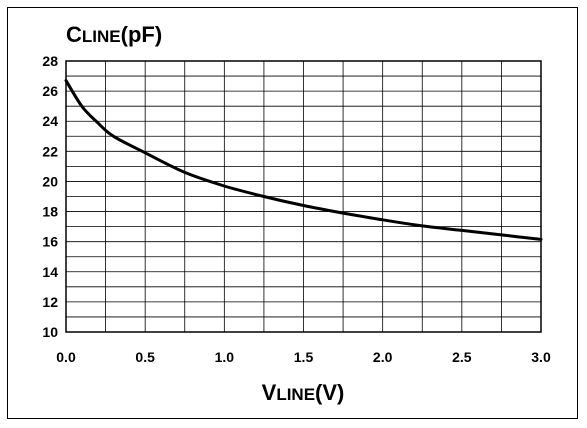  What do you see at coordinates (50, 302) in the screenshot?
I see `y-tick-label: 12` at bounding box center [50, 302].